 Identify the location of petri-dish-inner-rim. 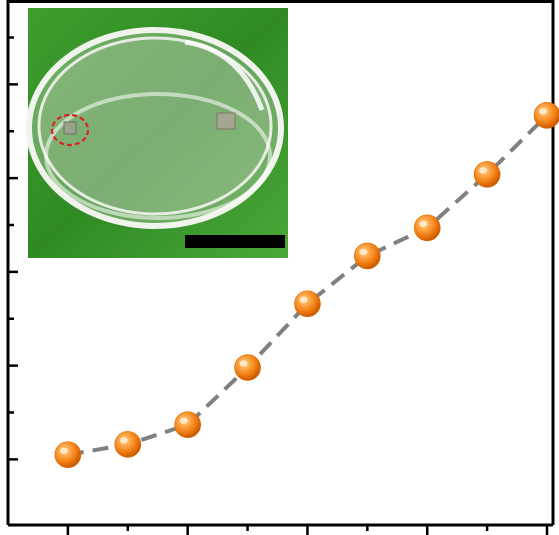
(155, 126).